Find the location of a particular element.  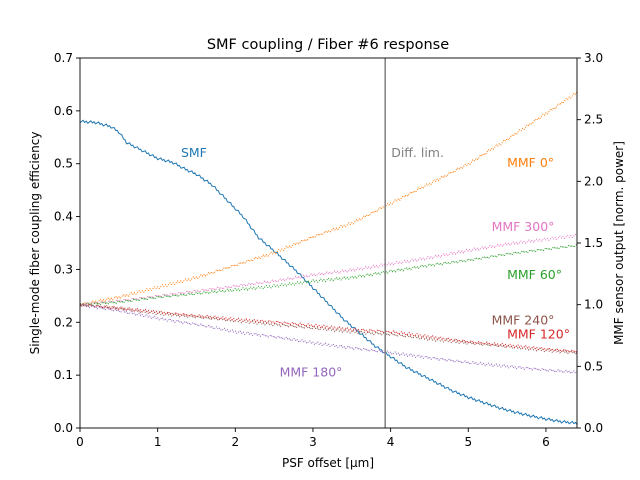

y-left-tick-label: 0.3 is located at coordinates (63, 269).